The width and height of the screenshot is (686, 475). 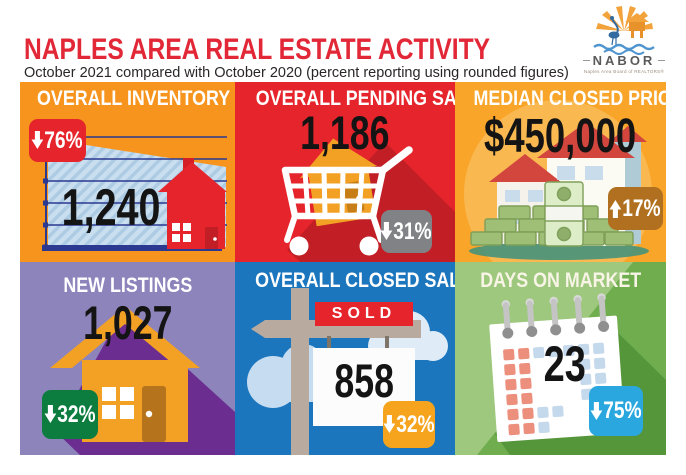 I want to click on panel-value: $450,000, so click(x=560, y=136).